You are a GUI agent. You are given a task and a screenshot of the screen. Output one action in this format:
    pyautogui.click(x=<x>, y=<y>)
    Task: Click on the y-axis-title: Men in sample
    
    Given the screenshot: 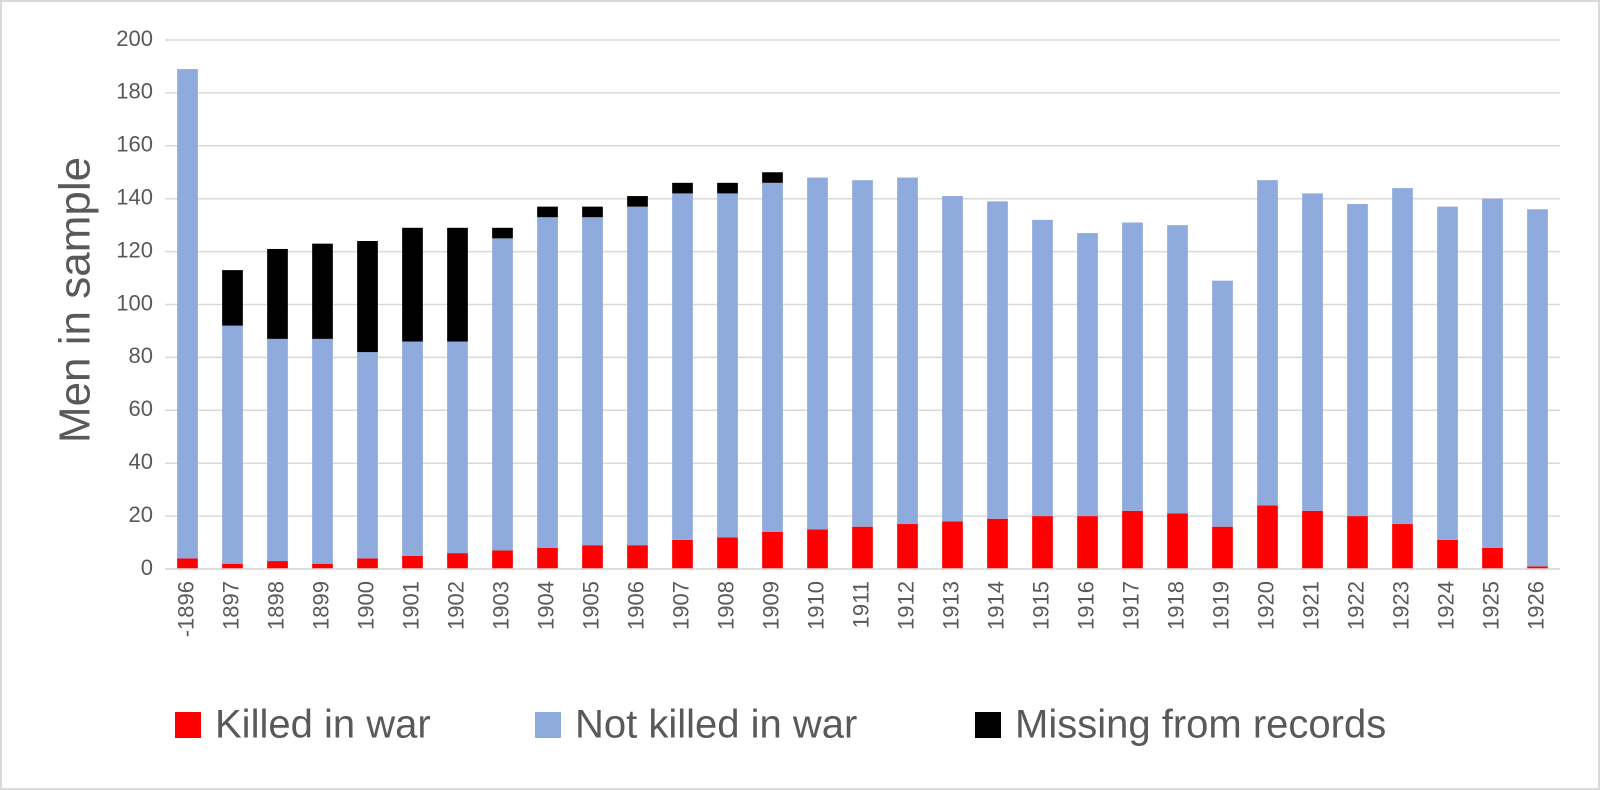 What is the action you would take?
    pyautogui.click(x=75, y=300)
    